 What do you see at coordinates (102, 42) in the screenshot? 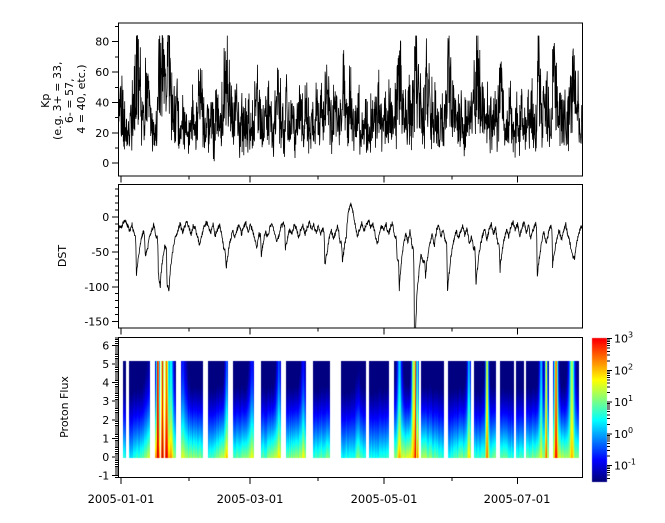
I see `y-tick-label: 80` at bounding box center [102, 42].